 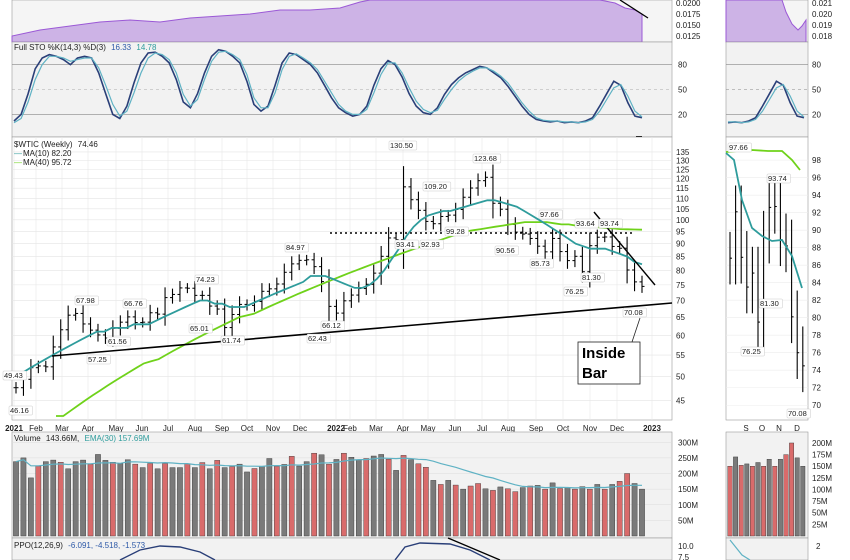 What do you see at coordinates (38, 545) in the screenshot?
I see `ppo-legend-prefix: PPO(12,26,9)` at bounding box center [38, 545].